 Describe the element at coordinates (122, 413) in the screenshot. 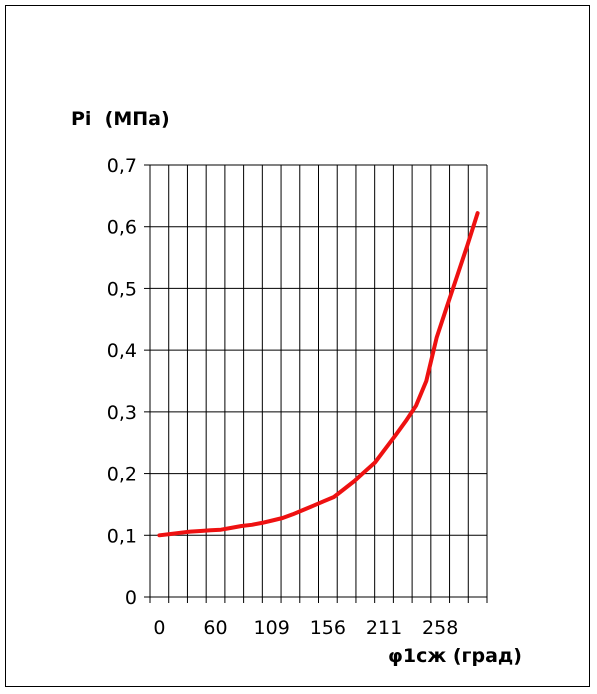

I see `y-tick-label: 0,3` at that location.